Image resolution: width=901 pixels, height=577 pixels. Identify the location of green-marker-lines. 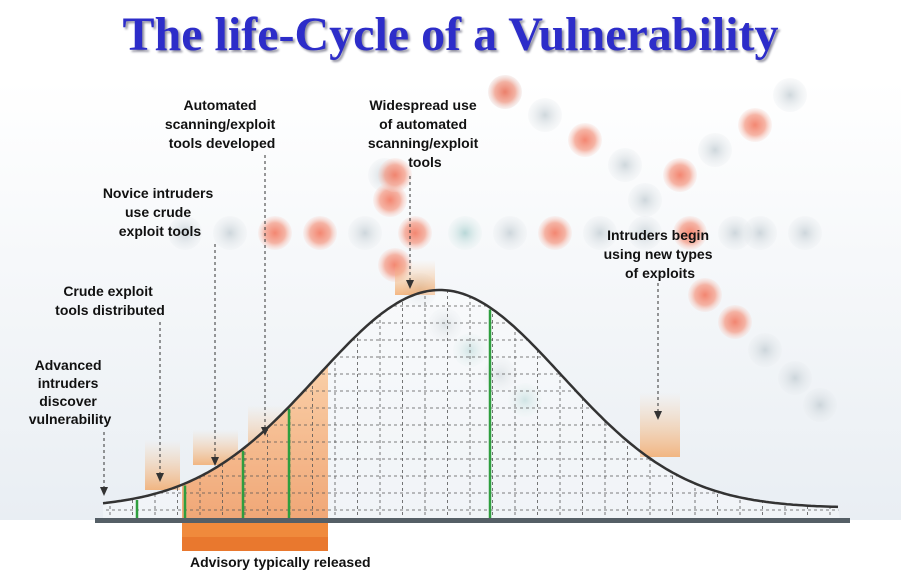
(313, 414).